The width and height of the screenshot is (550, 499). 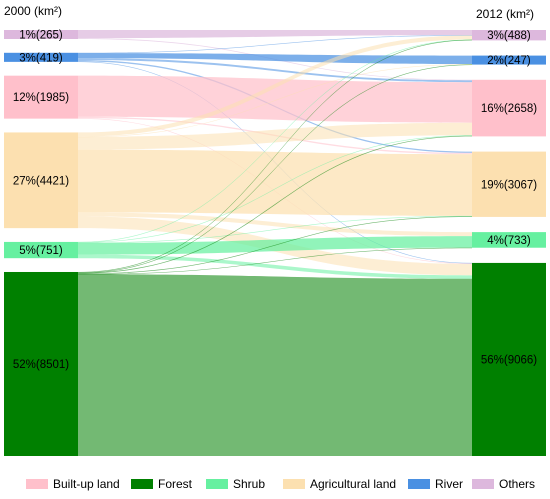 I want to click on right-node-river, so click(x=509, y=60).